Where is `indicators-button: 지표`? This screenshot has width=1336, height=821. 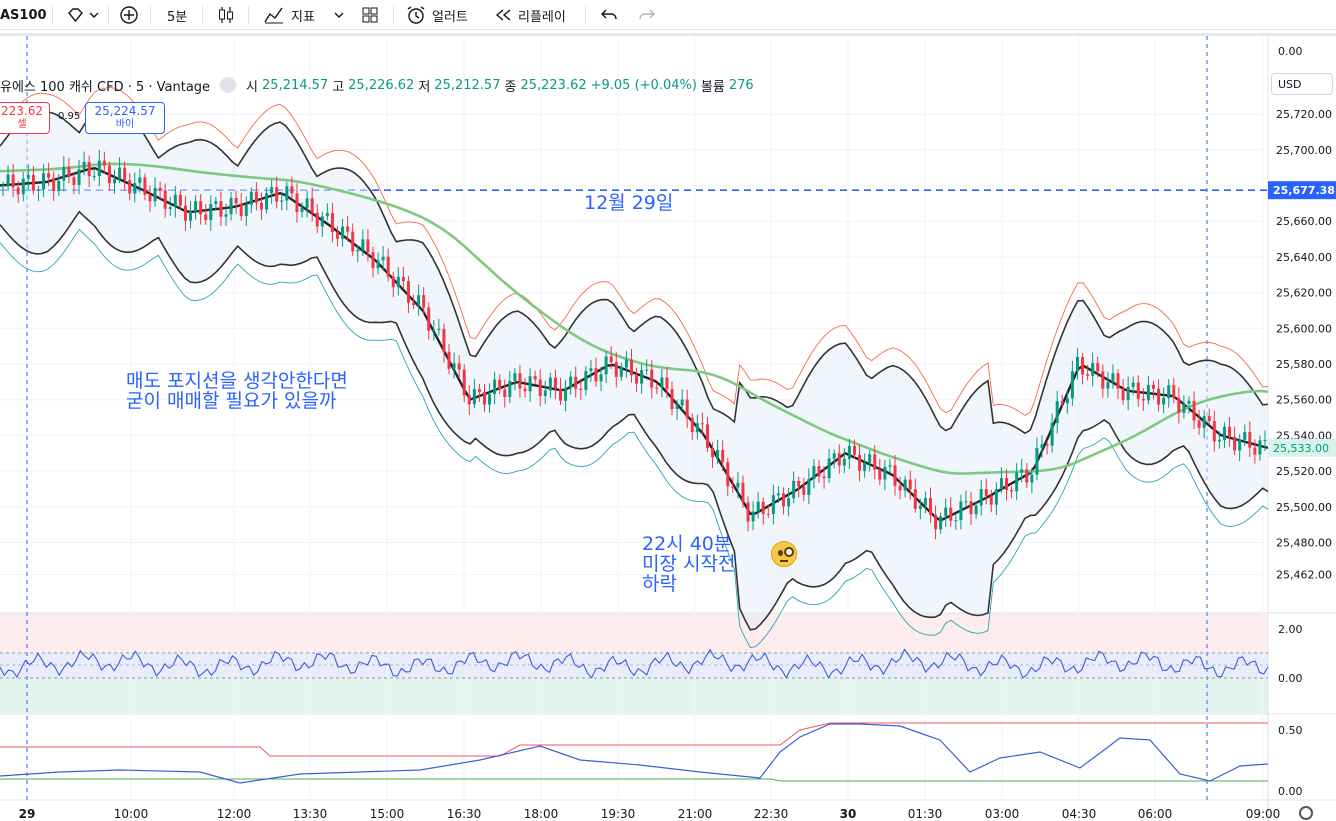
indicators-button: 지표 is located at coordinates (289, 15).